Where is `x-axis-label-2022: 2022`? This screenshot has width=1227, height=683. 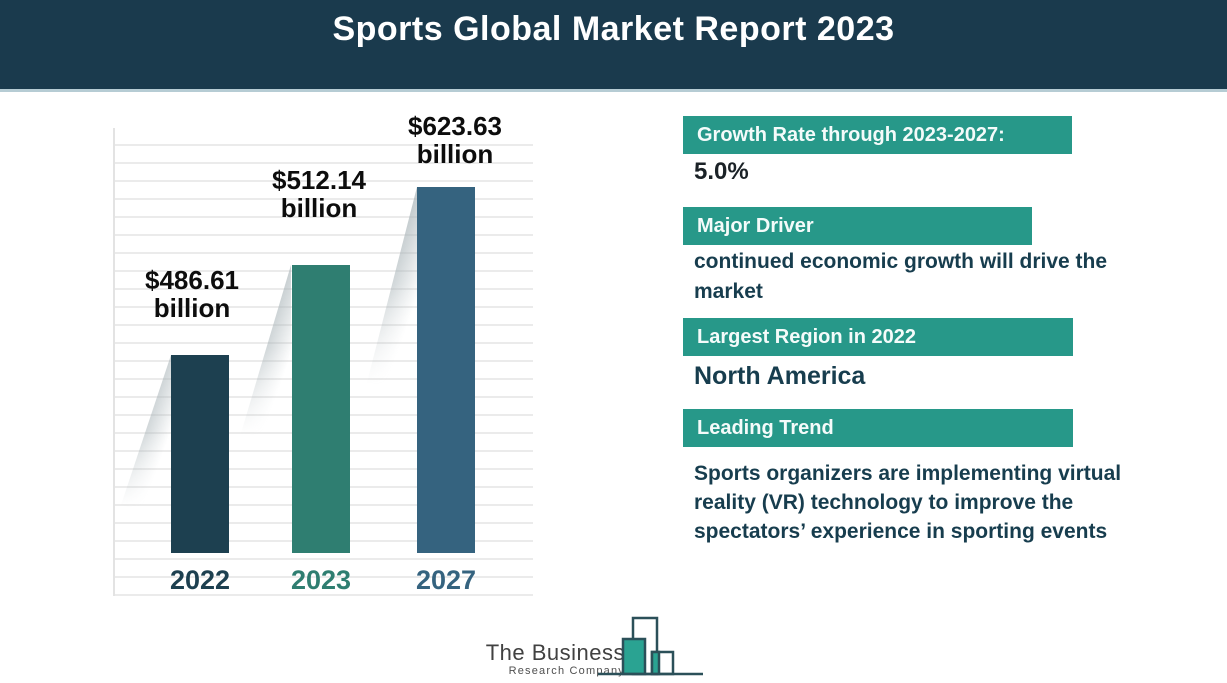
x-axis-label-2022: 2022 is located at coordinates (200, 580).